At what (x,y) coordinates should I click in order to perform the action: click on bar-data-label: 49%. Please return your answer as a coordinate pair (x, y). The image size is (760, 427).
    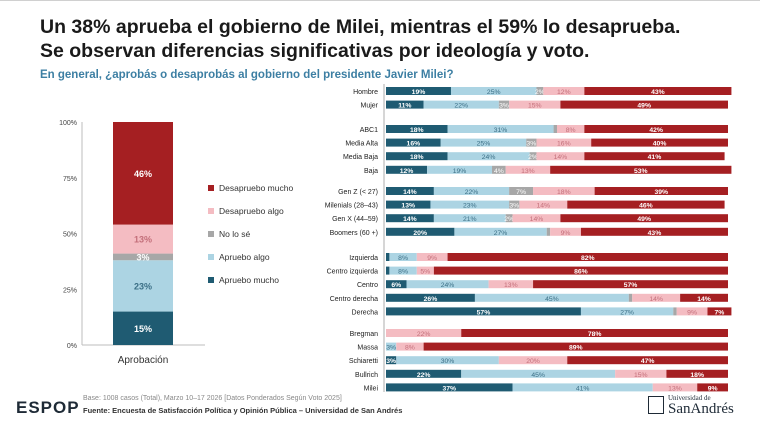
    Looking at the image, I should click on (644, 106).